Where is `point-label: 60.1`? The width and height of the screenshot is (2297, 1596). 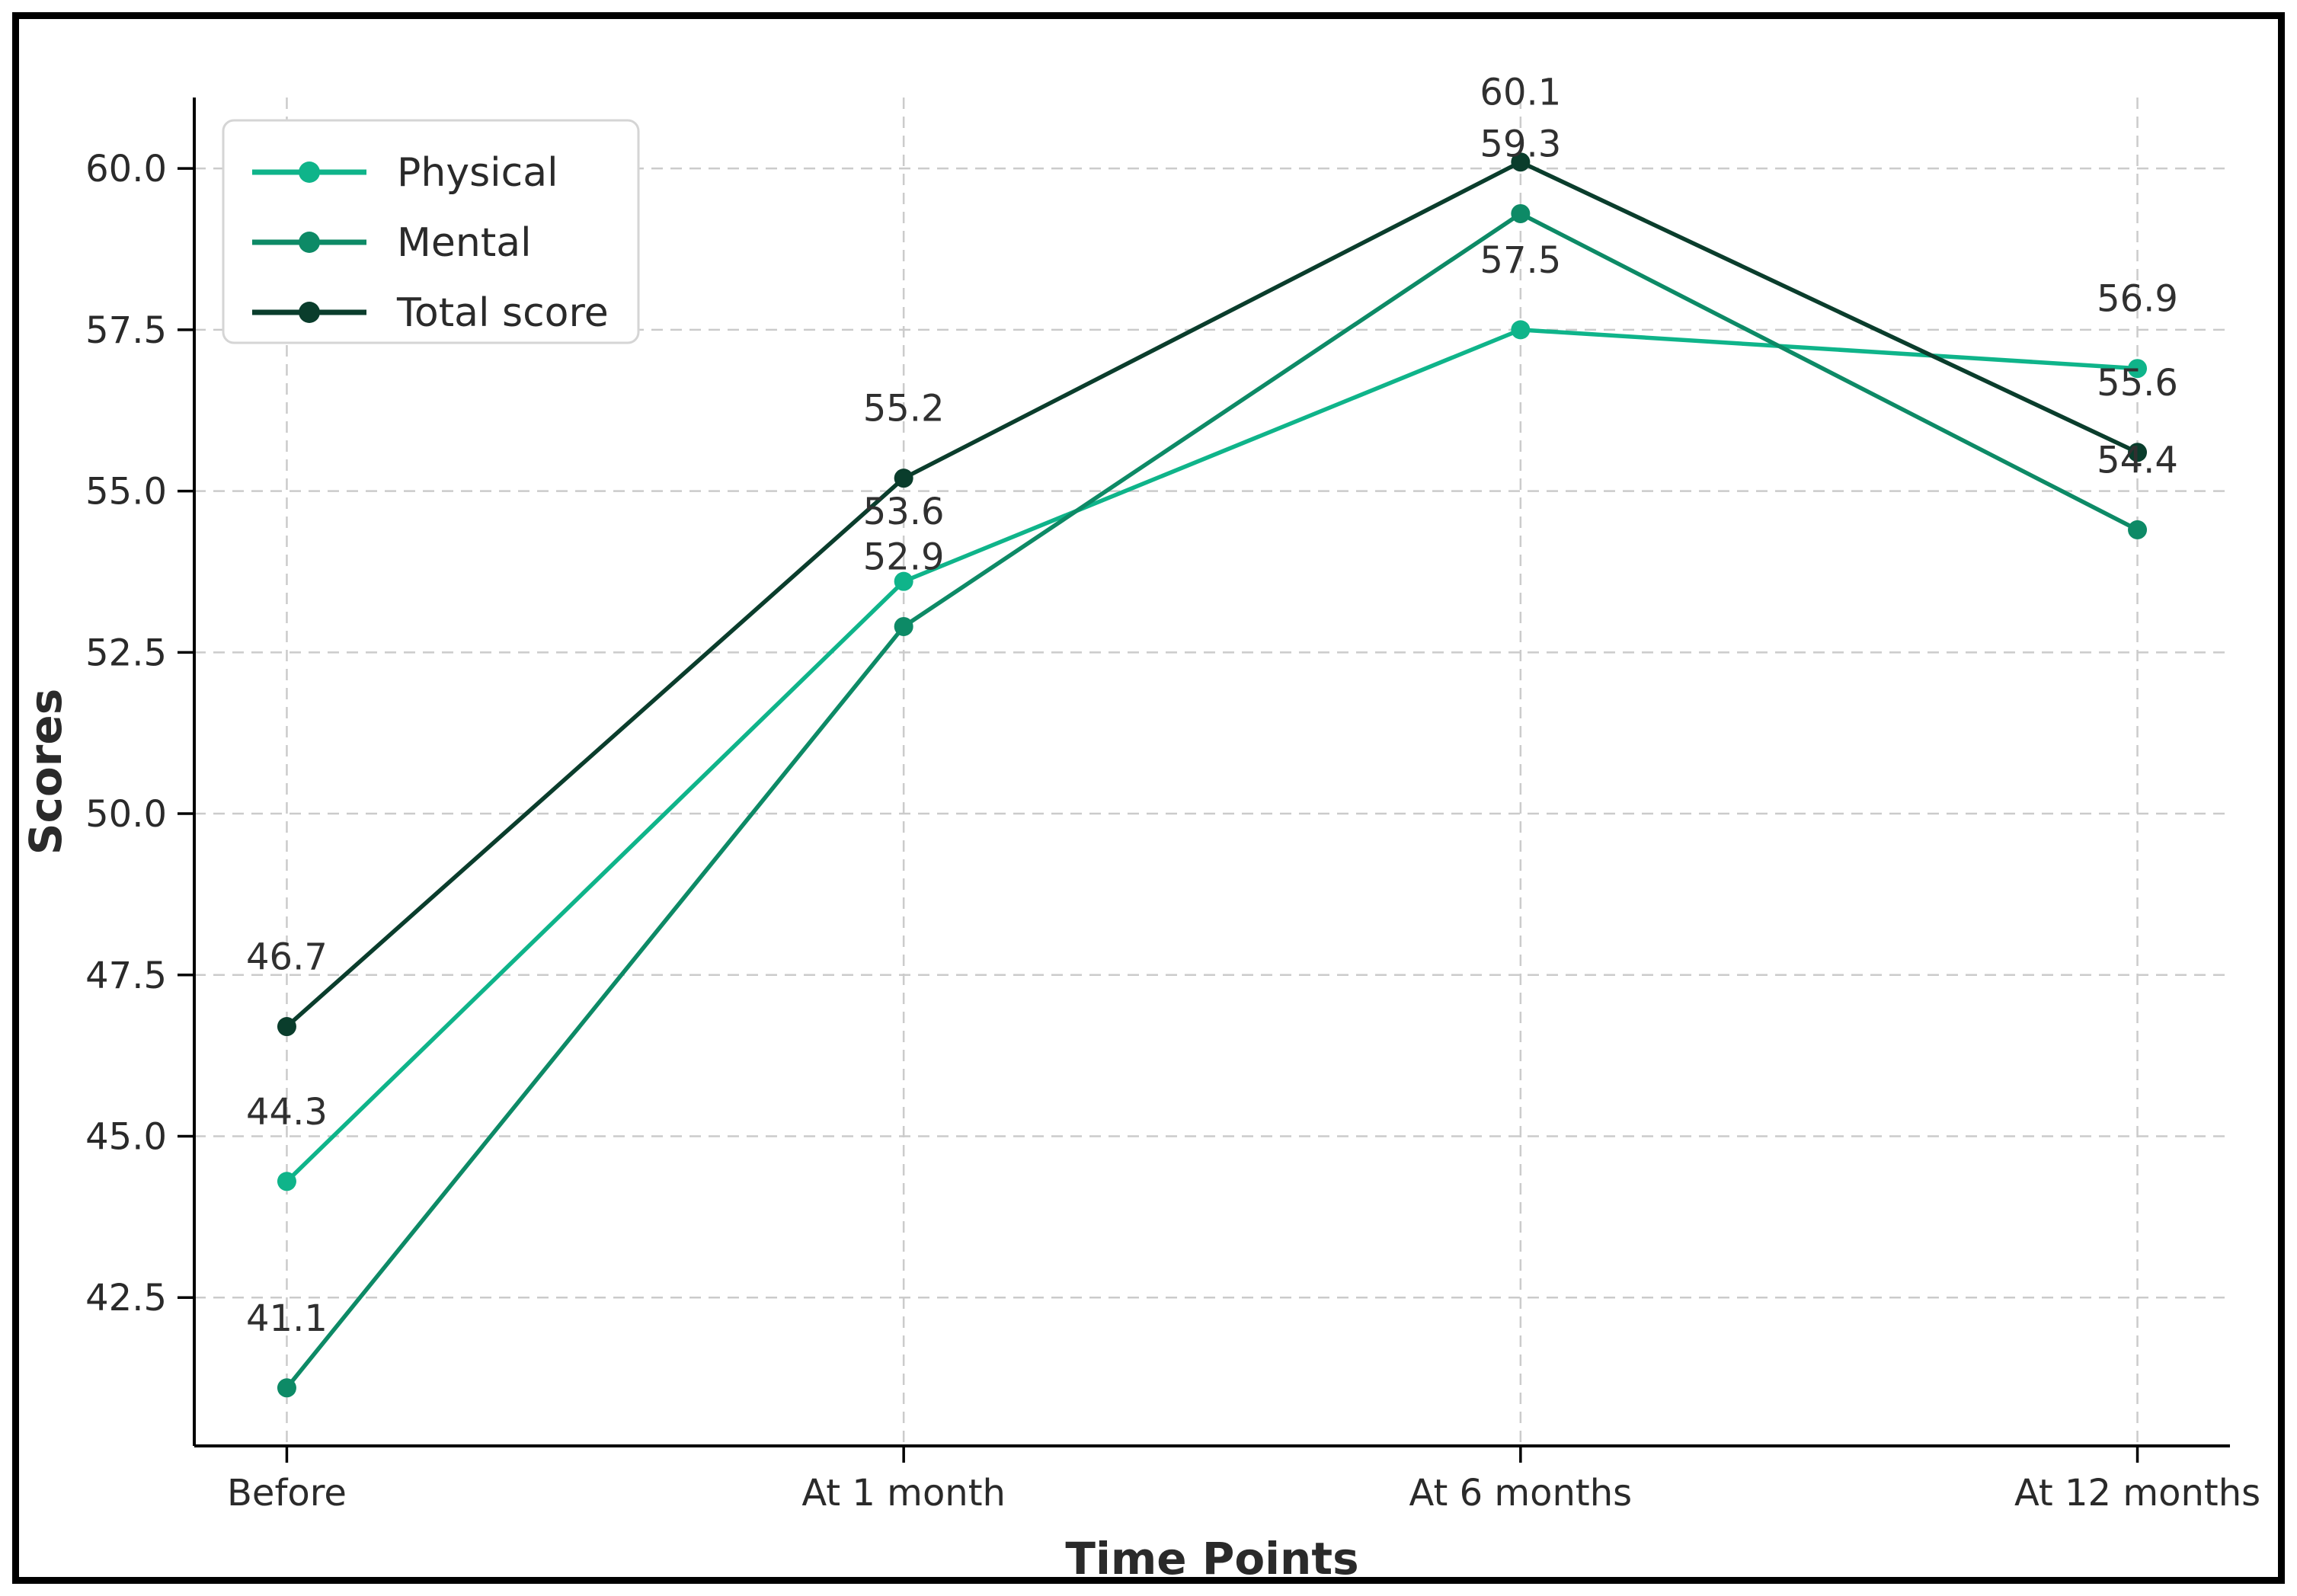 point-label: 60.1 is located at coordinates (1520, 93).